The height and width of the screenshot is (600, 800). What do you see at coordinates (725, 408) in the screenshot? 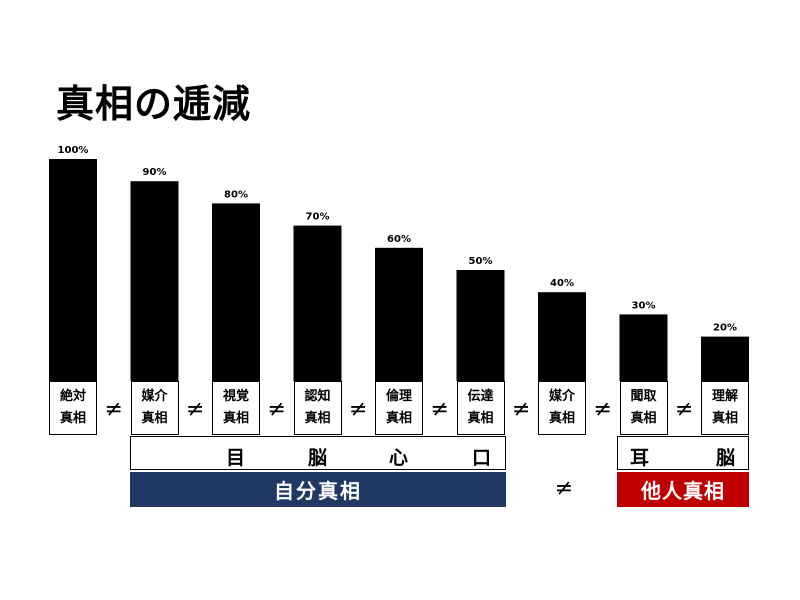
I see `category-label-9: 理解 真相` at bounding box center [725, 408].